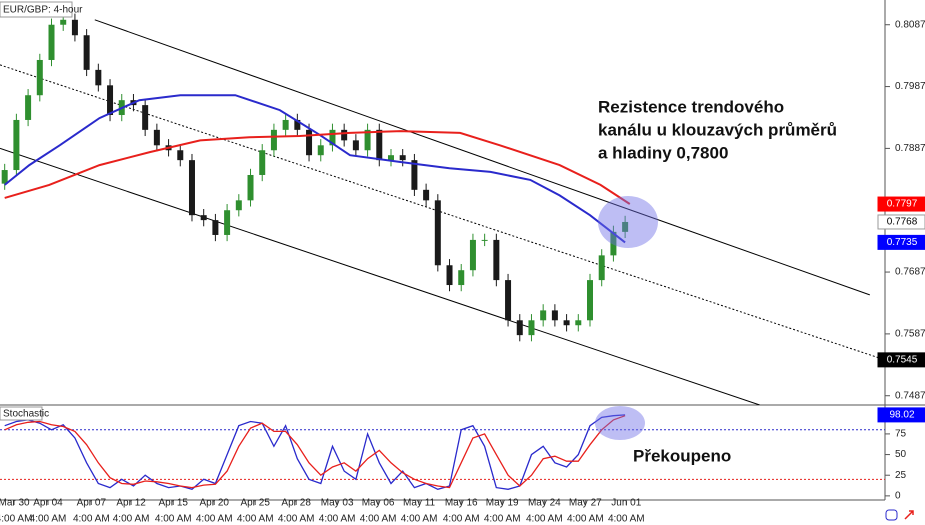  What do you see at coordinates (378, 503) in the screenshot?
I see `x-tick-label: May 06` at bounding box center [378, 503].